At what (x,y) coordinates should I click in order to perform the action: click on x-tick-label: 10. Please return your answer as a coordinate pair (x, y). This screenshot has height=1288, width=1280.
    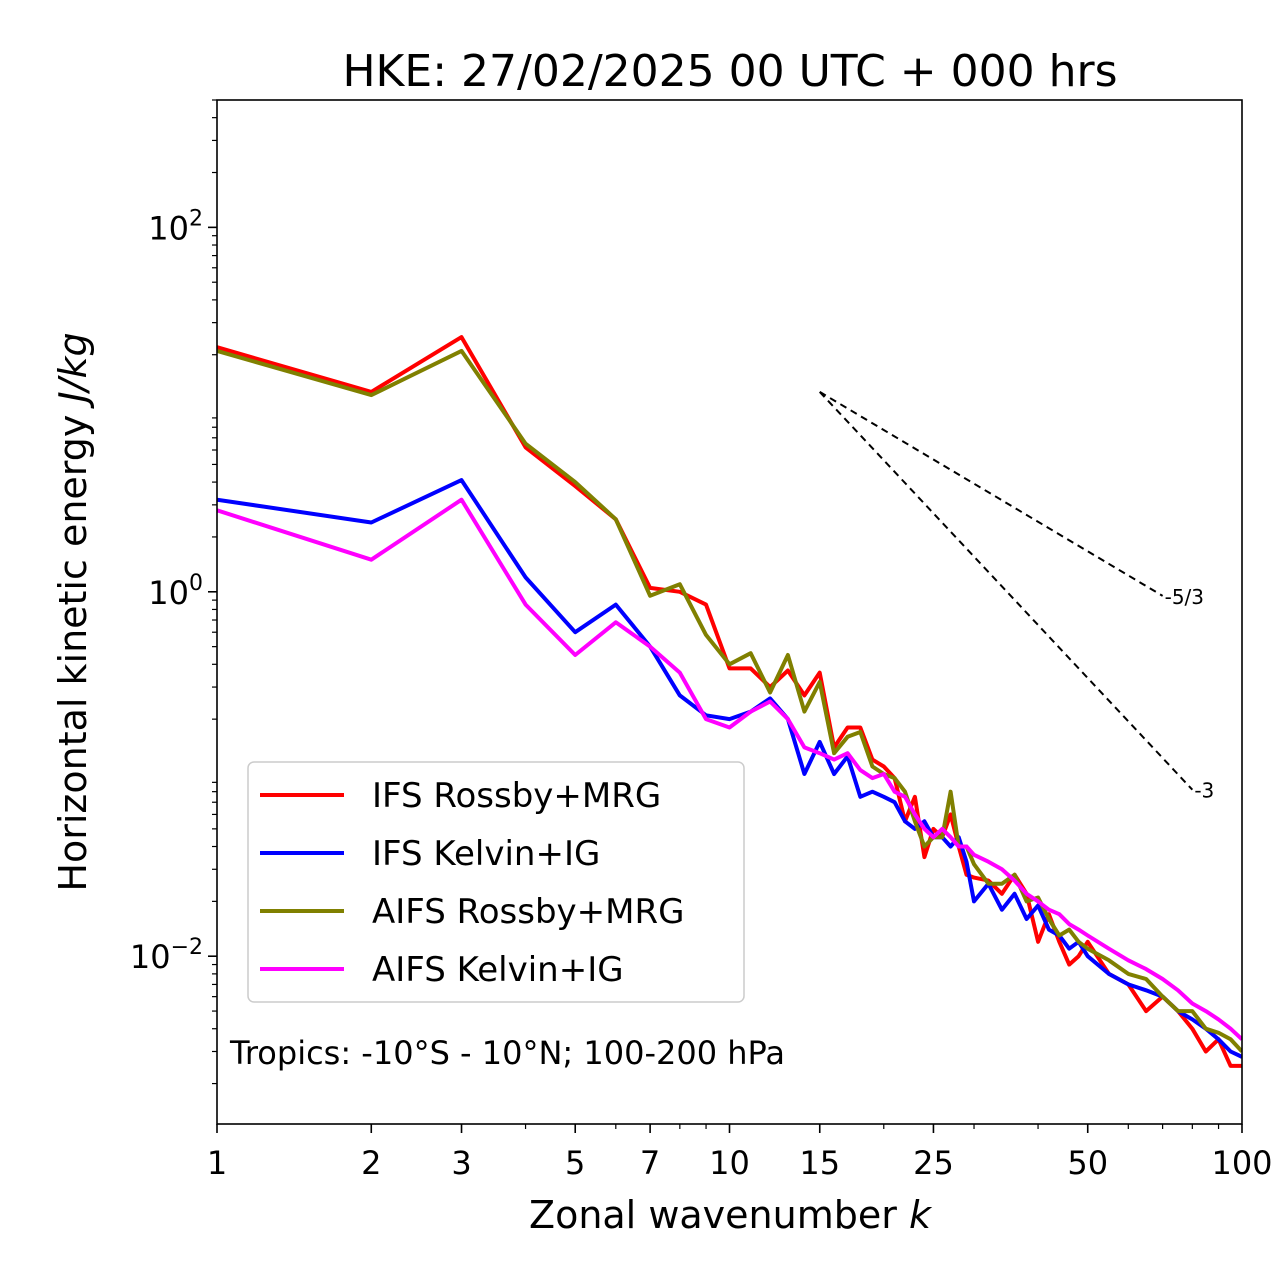
    Looking at the image, I should click on (729, 1163).